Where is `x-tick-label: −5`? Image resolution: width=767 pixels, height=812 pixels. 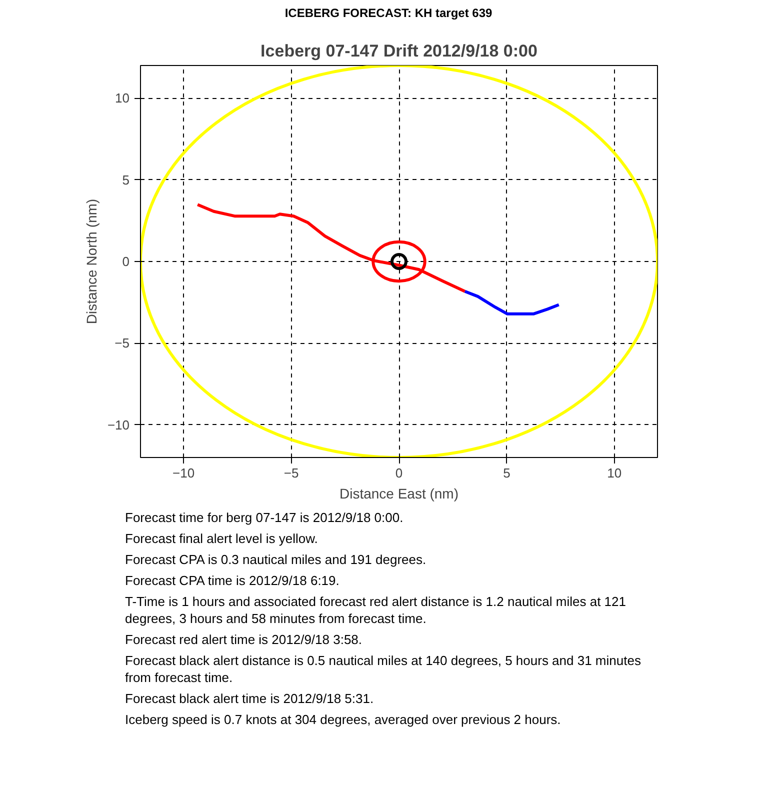 x-tick-label: −5 is located at coordinates (291, 473).